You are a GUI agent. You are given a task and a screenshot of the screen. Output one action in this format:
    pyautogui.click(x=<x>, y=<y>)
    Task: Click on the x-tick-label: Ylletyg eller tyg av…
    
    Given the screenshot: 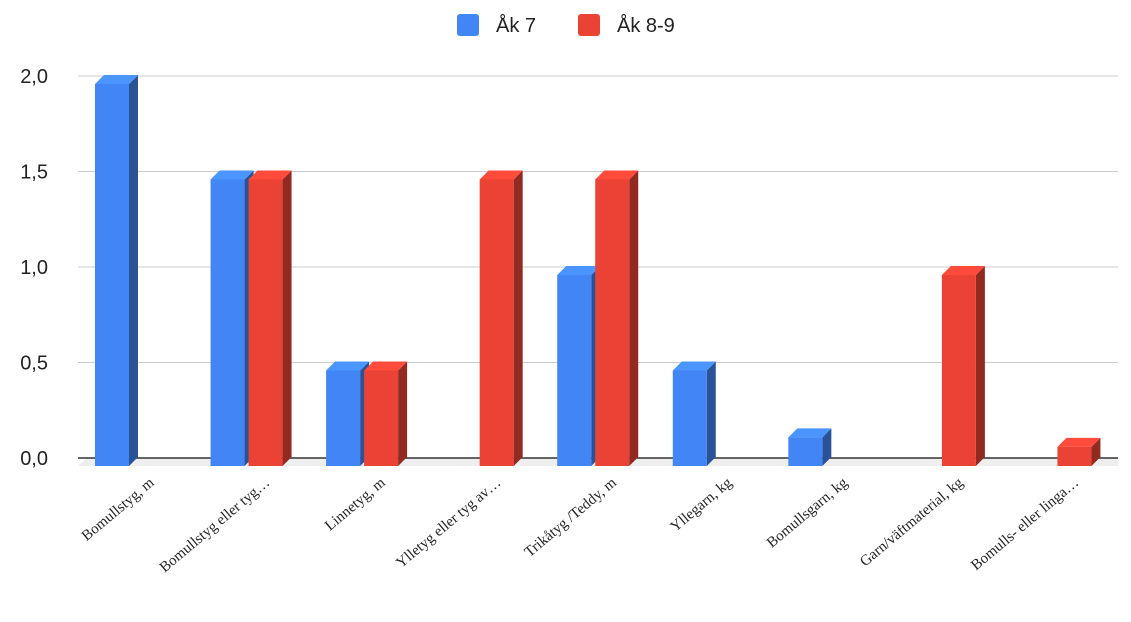 What is the action you would take?
    pyautogui.click(x=448, y=523)
    